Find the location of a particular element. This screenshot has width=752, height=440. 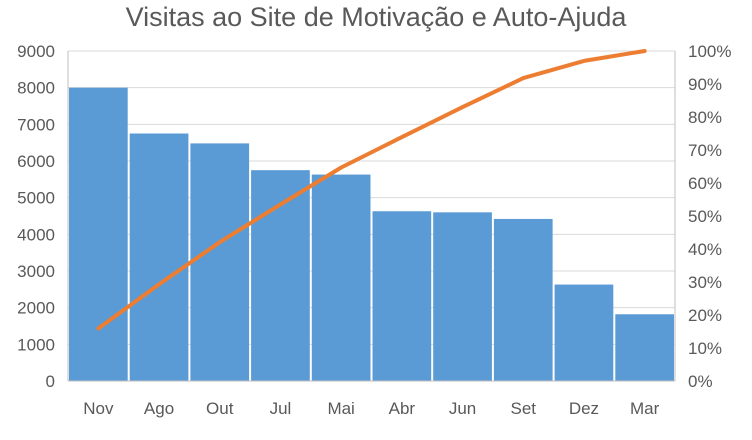

left-tick-label: 3000 is located at coordinates (36, 271).